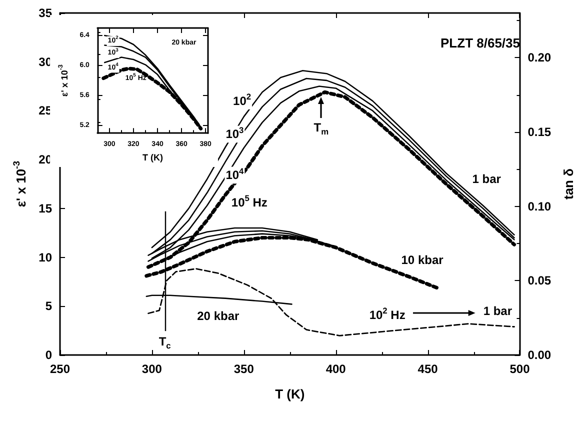  What do you see at coordinates (218, 315) in the screenshot?
I see `annotation: 20 kbar` at bounding box center [218, 315].